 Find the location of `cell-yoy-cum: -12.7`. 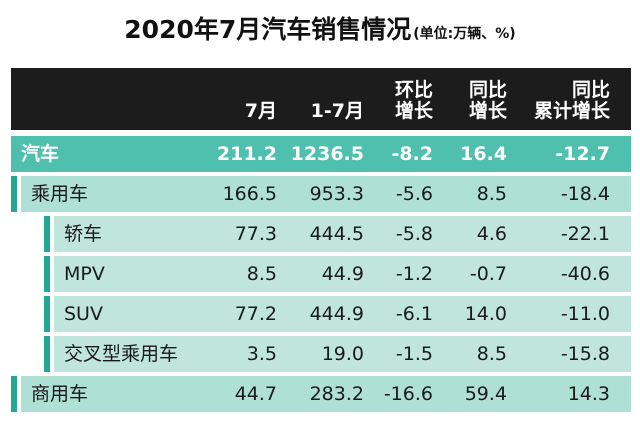

cell-yoy-cum: -12.7 is located at coordinates (582, 154).